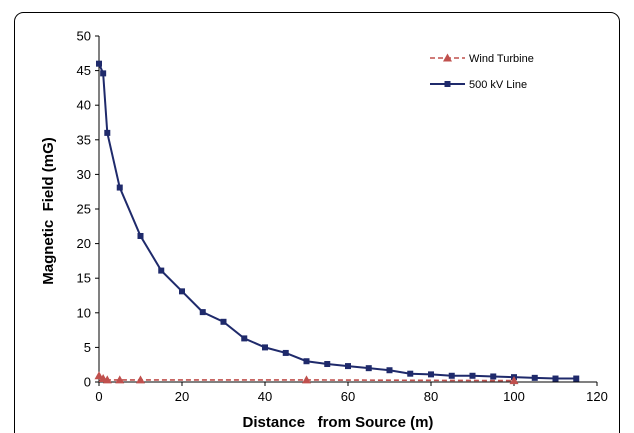 The width and height of the screenshot is (634, 433). Describe the element at coordinates (498, 85) in the screenshot. I see `legend-label: 500 kV Line` at that location.